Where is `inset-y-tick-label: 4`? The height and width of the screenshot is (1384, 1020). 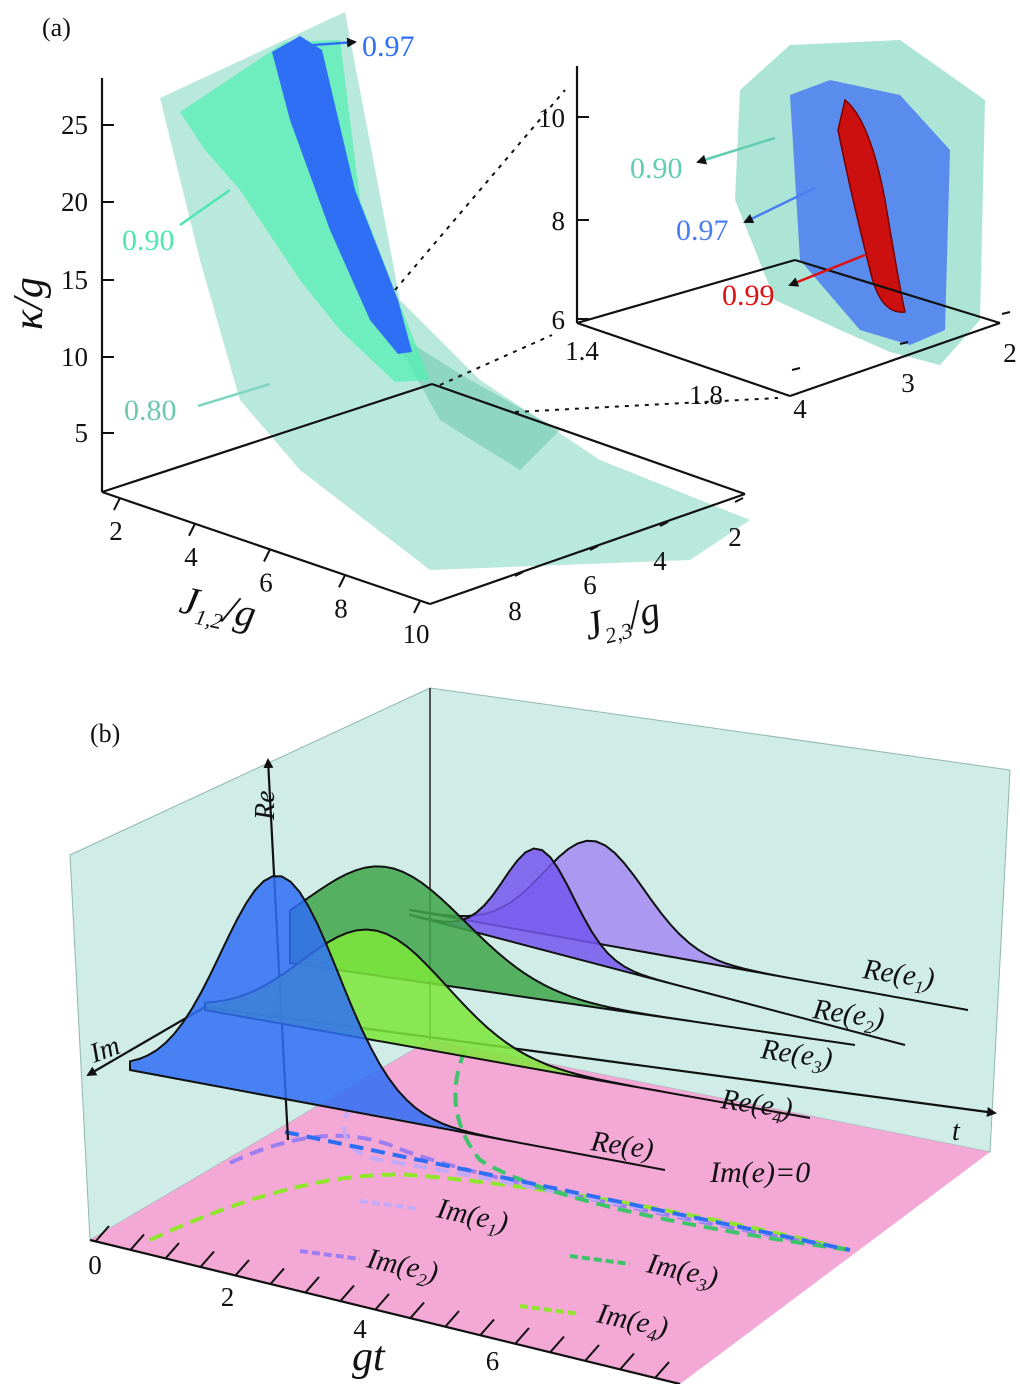
inset-y-tick-label: 4 is located at coordinates (800, 409).